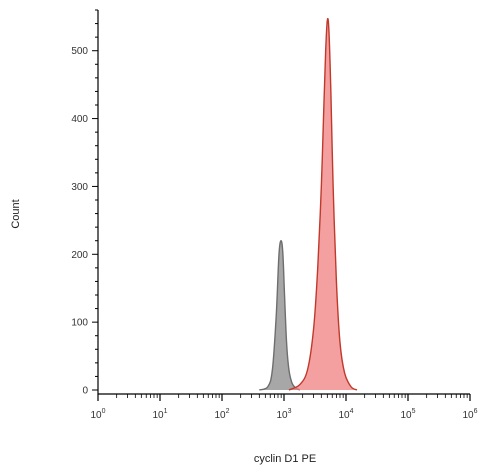 The height and width of the screenshot is (474, 482). Describe the element at coordinates (283, 414) in the screenshot. I see `x-tick-label: 10³` at that location.